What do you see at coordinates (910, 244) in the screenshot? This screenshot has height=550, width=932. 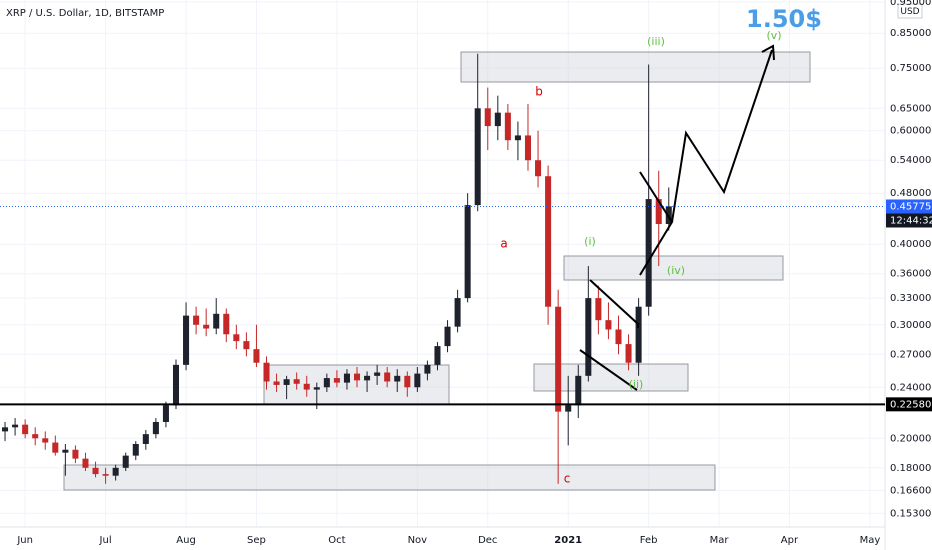 I see `y-tick-label: 0.40000` at bounding box center [910, 244].